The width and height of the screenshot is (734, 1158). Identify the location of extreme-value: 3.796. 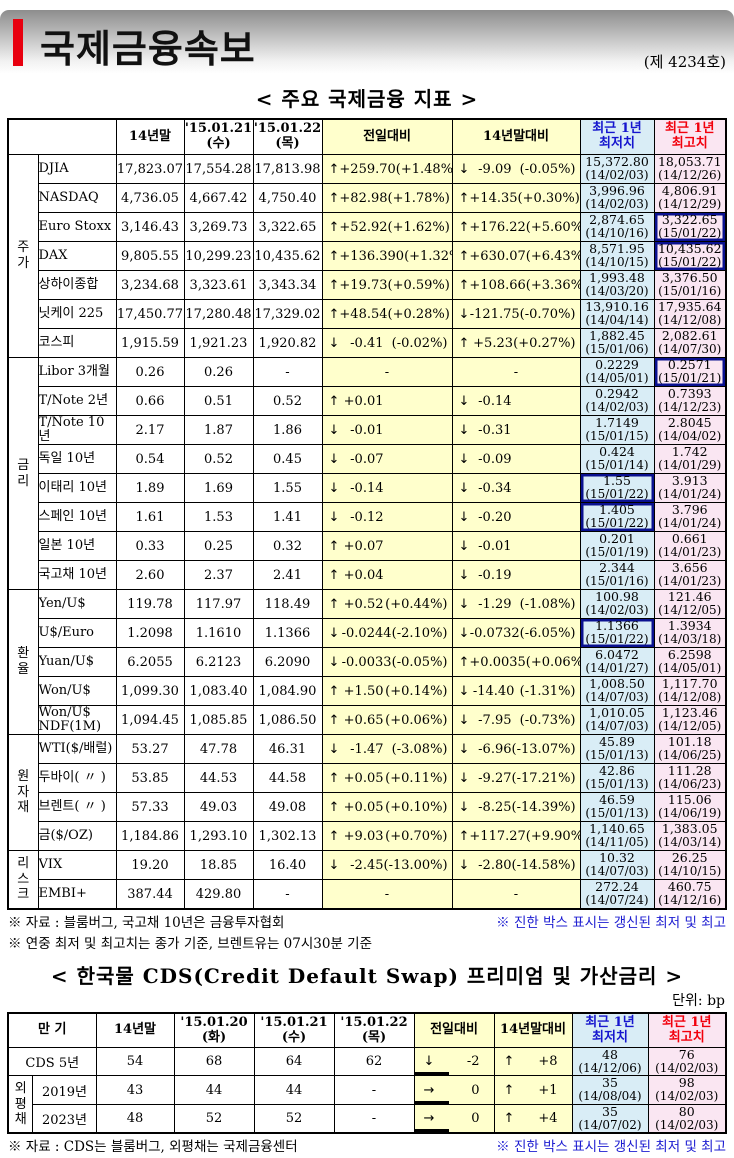
(689, 510).